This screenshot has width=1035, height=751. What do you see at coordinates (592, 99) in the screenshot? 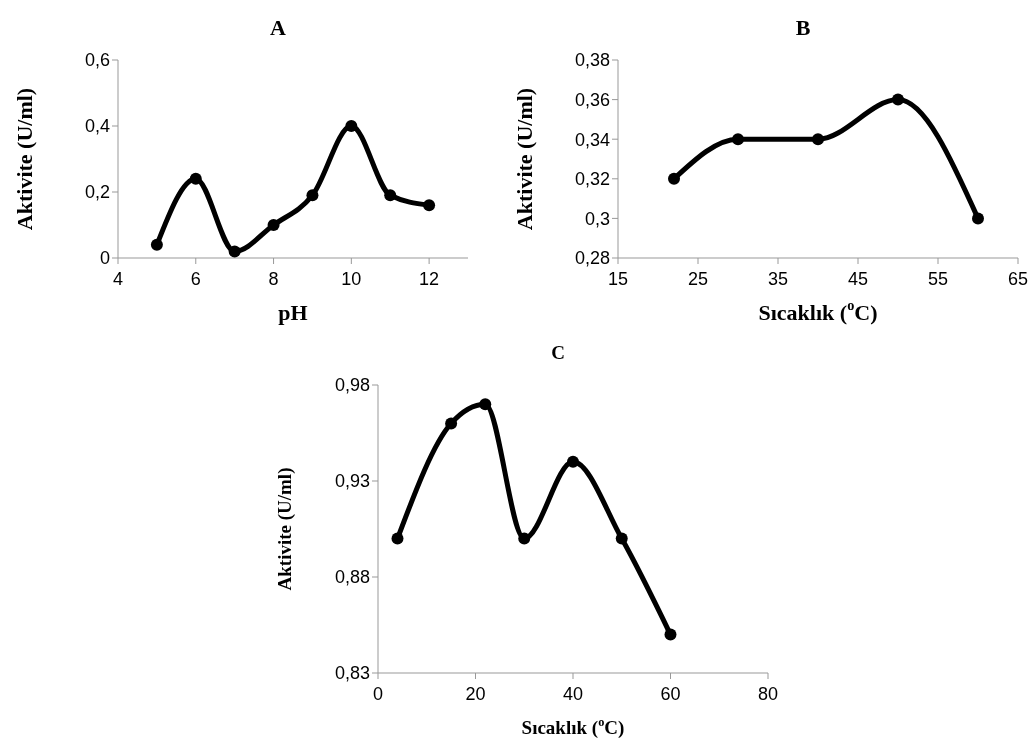
I see `y-tick-label: 0,36` at bounding box center [592, 99].